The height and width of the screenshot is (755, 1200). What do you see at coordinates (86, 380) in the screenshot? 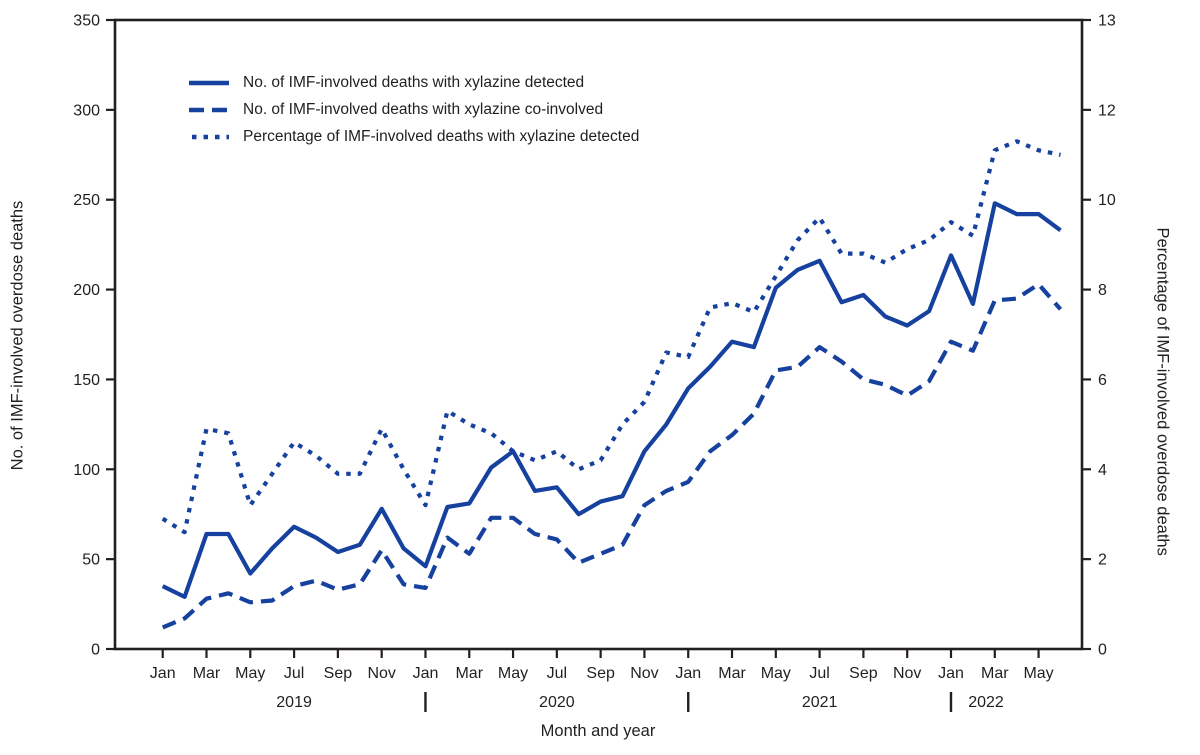
I see `y-left-tick-label: 150` at bounding box center [86, 380].